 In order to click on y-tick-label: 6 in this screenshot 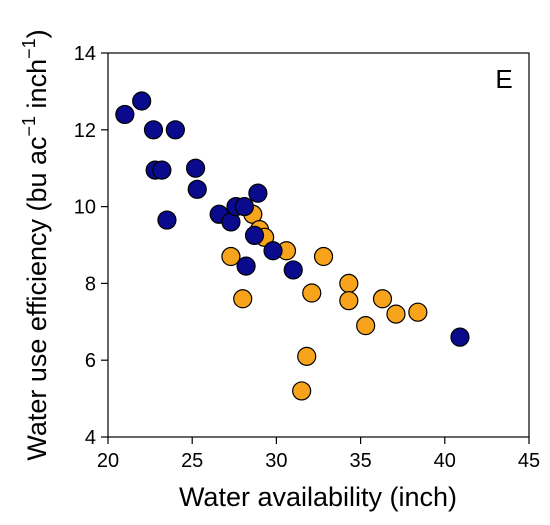, I will do `click(90, 361)`.